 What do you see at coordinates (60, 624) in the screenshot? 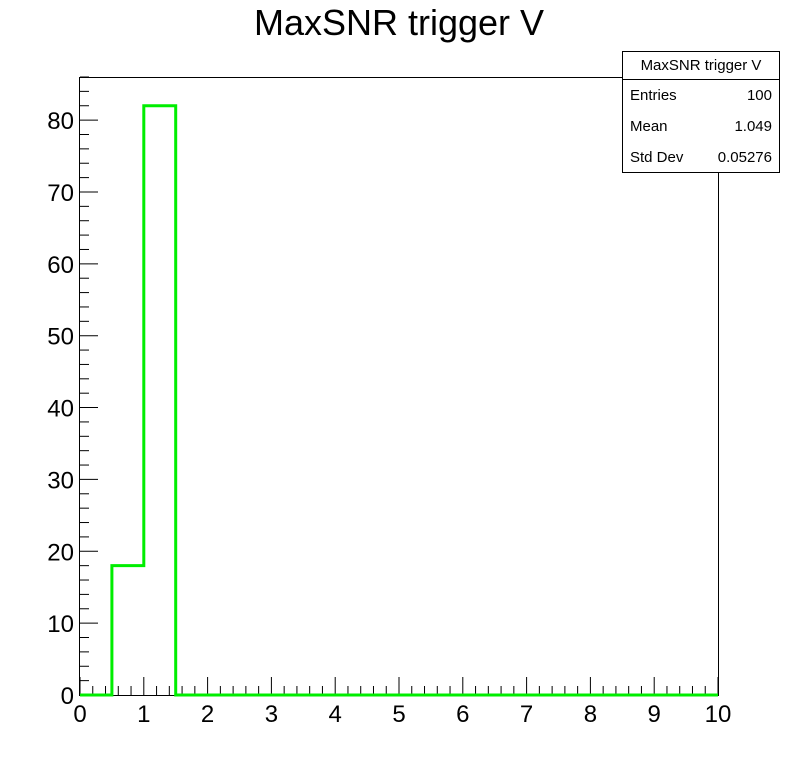
I see `y-tick-label: 10` at bounding box center [60, 624].